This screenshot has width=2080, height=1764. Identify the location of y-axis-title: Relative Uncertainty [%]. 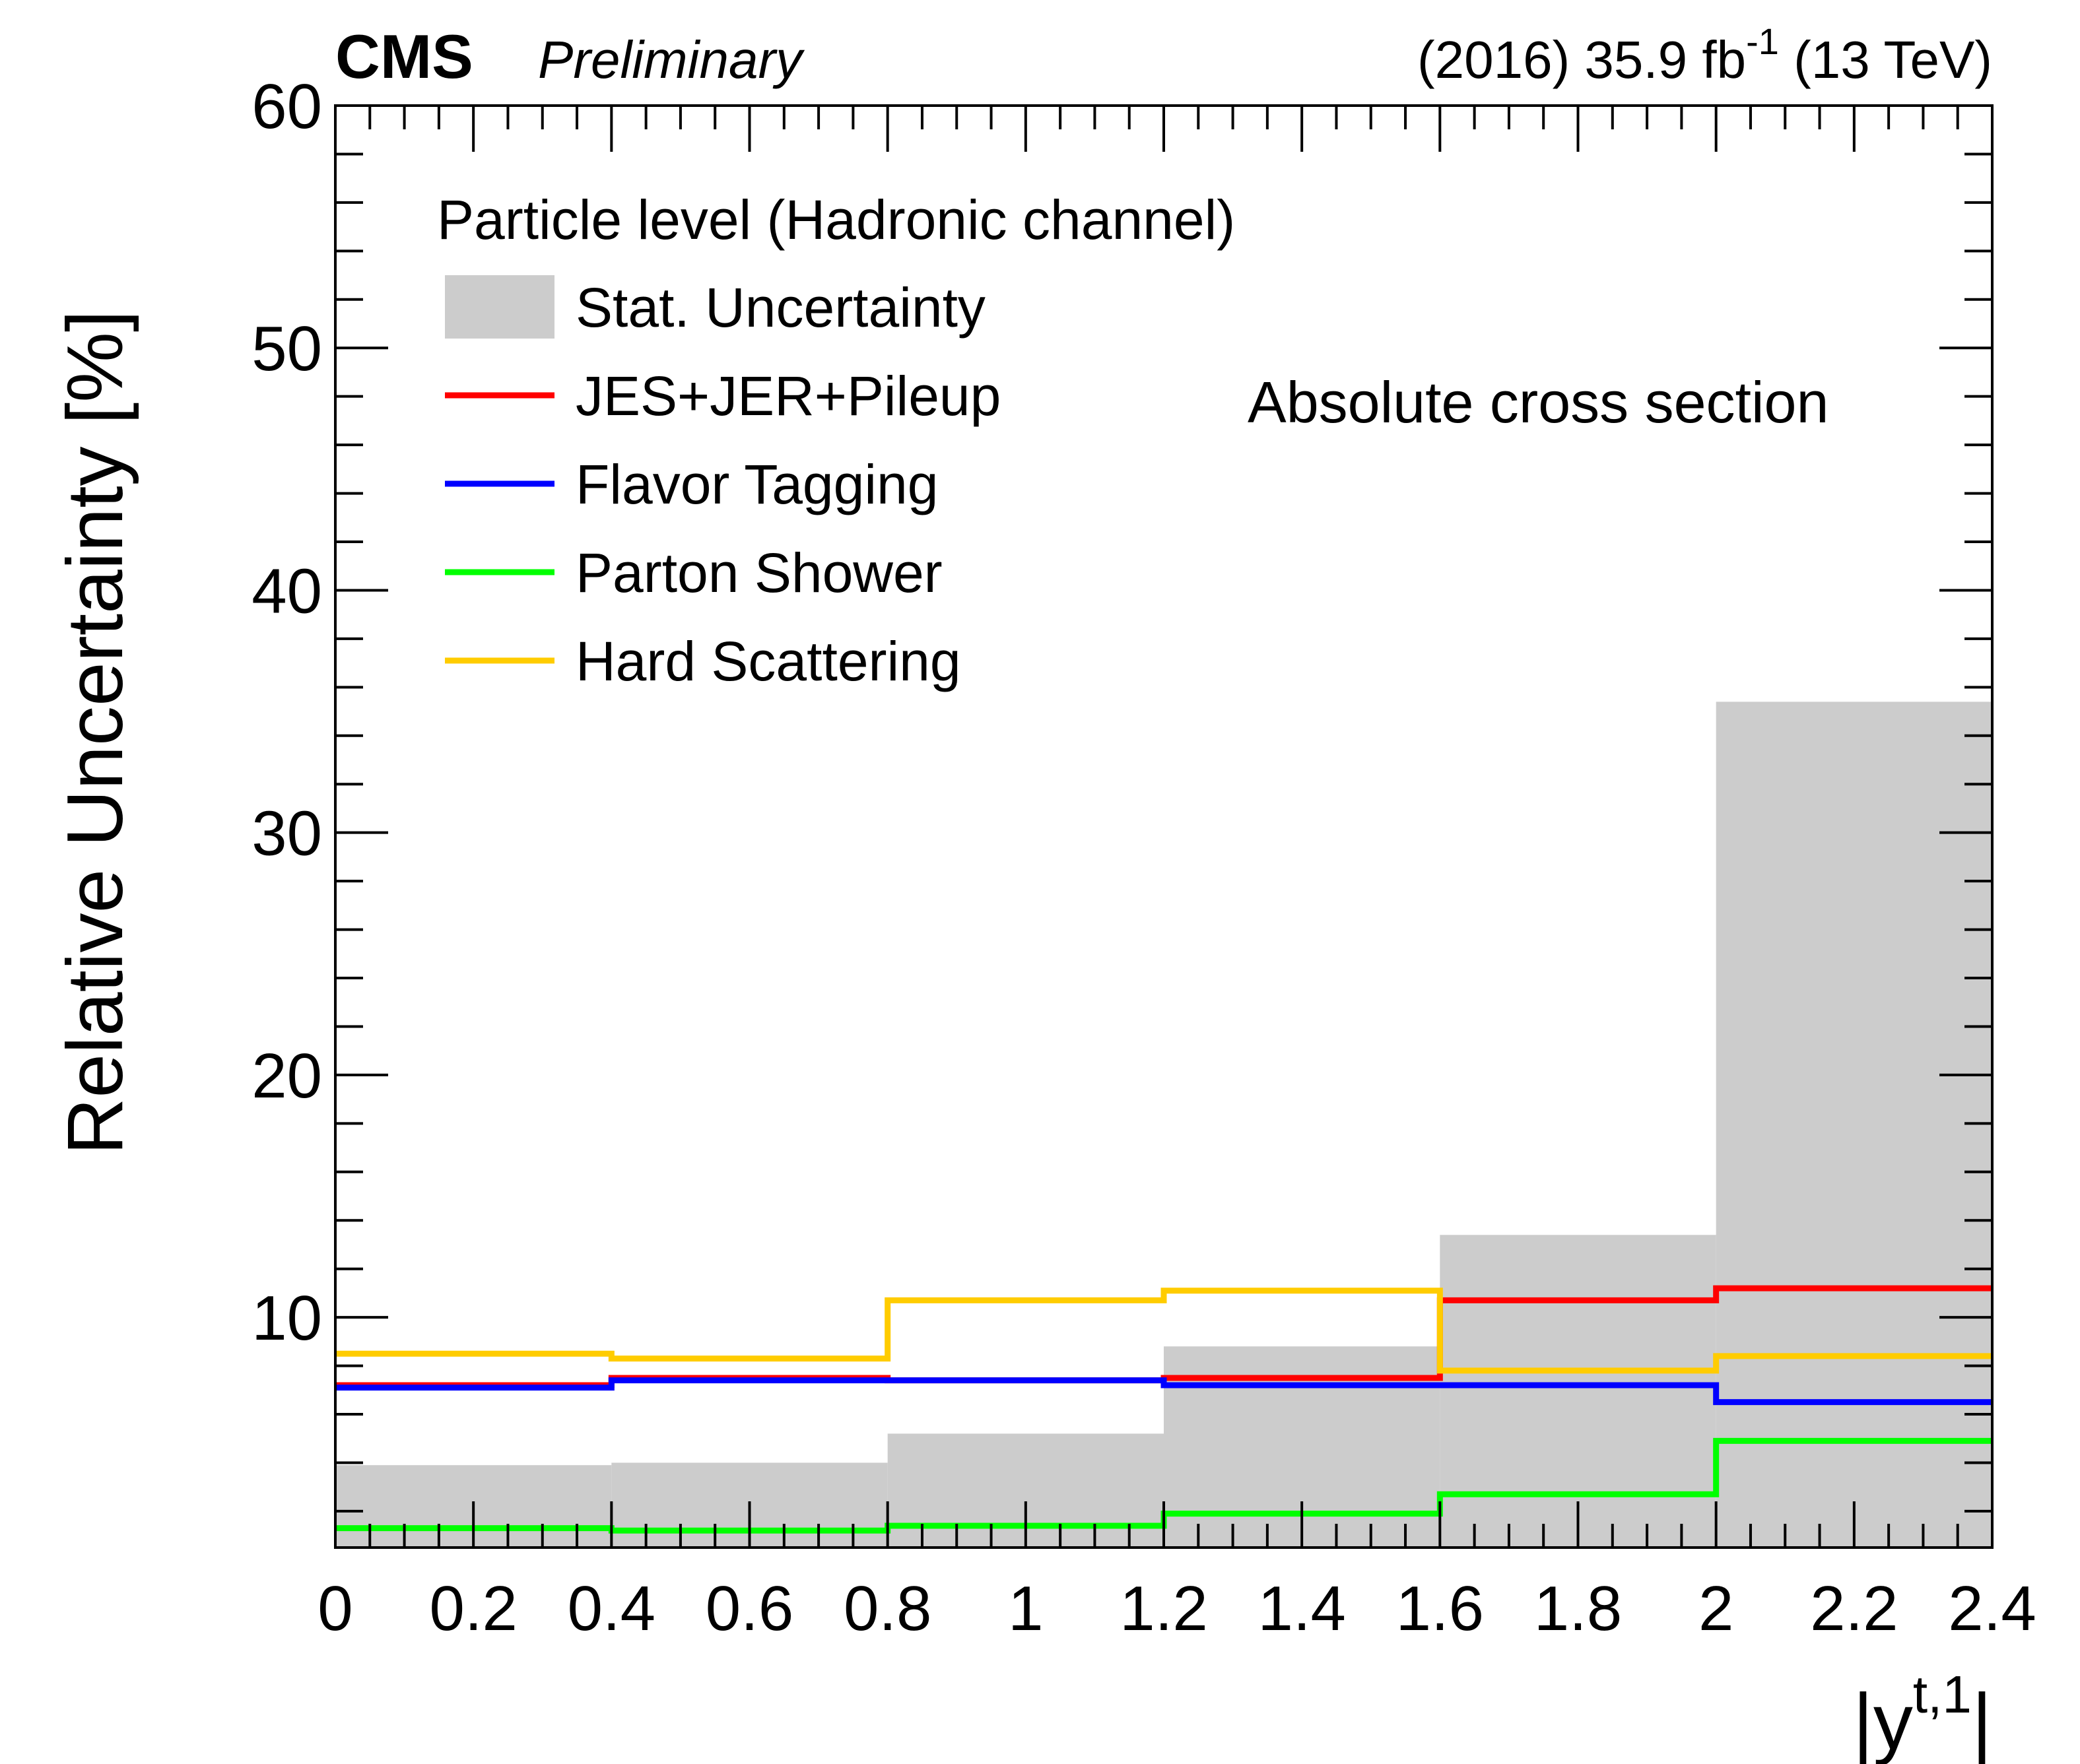
(95, 733).